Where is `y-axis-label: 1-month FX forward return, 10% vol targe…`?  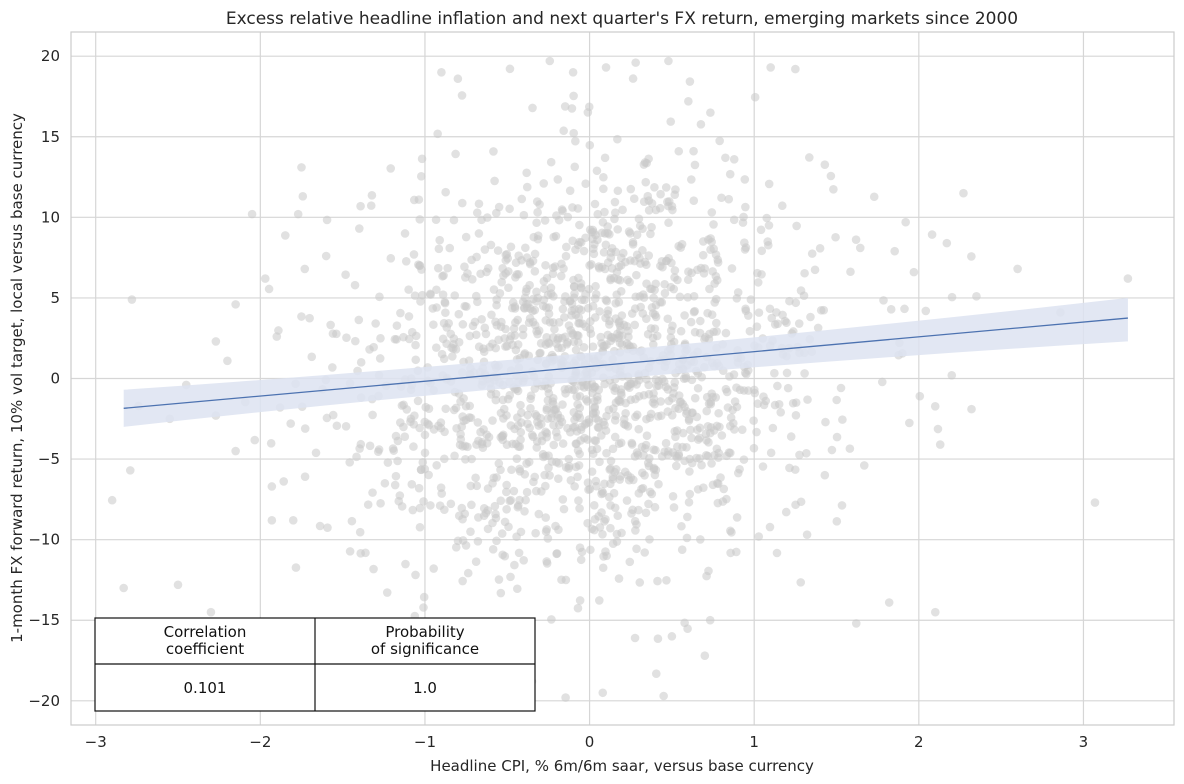
y-axis-label: 1-month FX forward return, 10% vol targe… is located at coordinates (17, 378).